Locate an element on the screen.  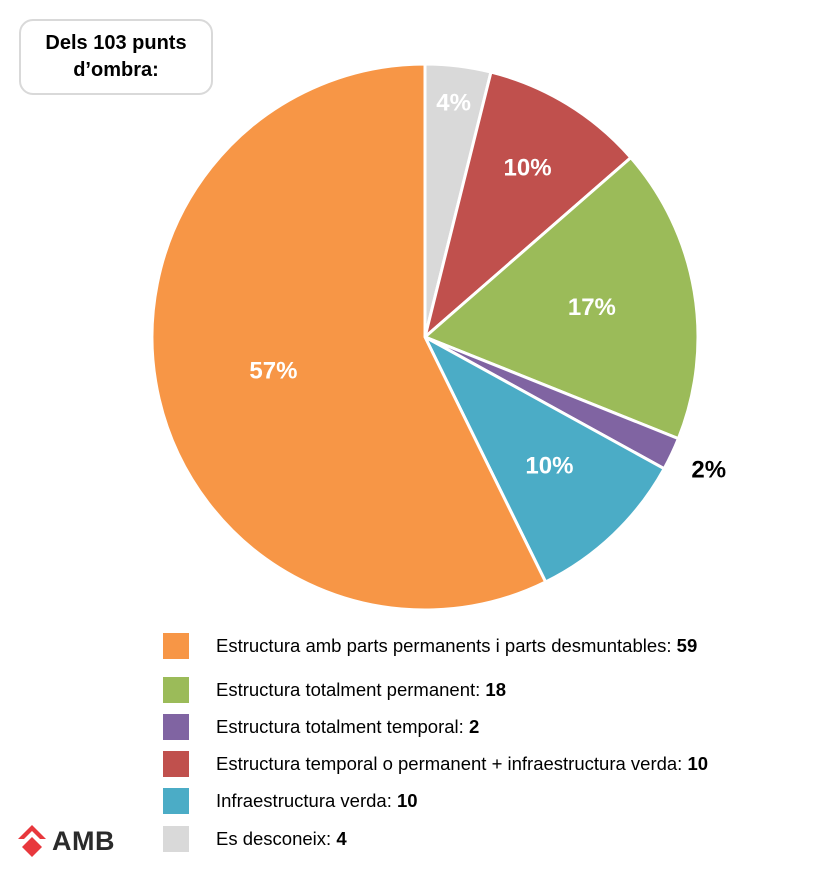
chart-title: Dels 103 punts d’ombra: is located at coordinates (116, 56).